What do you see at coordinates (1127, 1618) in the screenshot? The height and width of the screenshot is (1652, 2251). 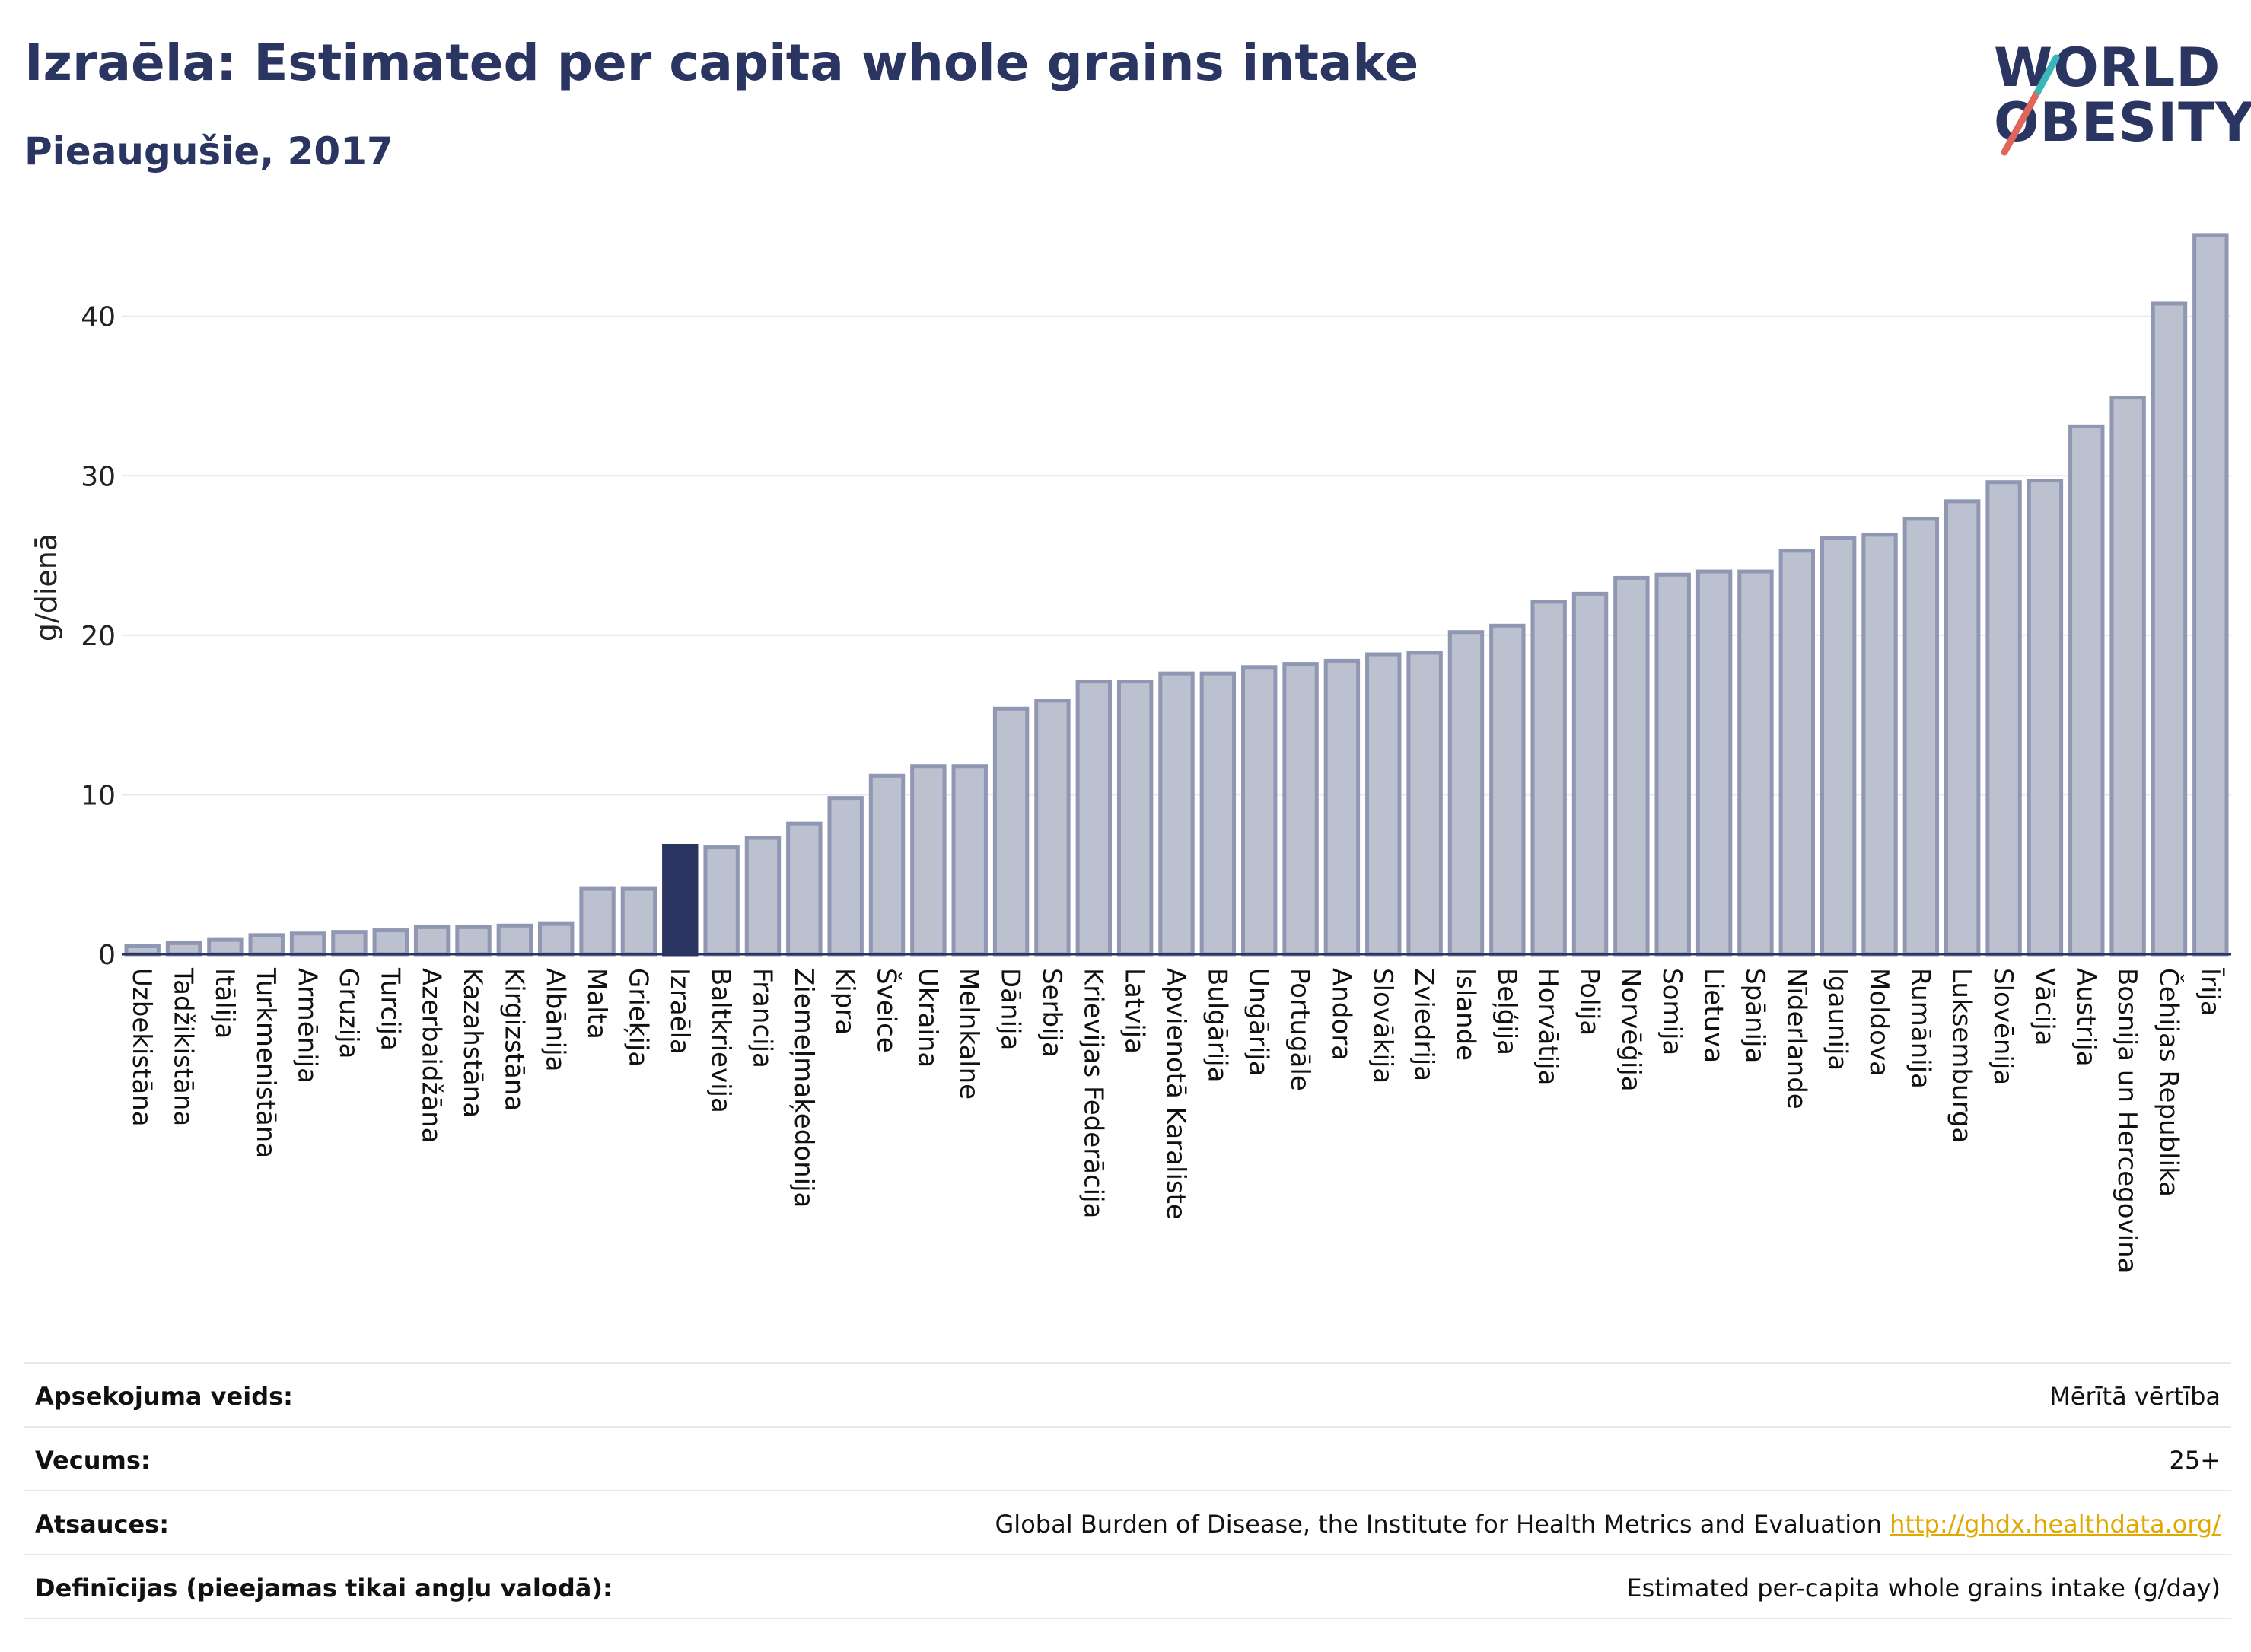 I see `info-table-bottom-border` at bounding box center [1127, 1618].